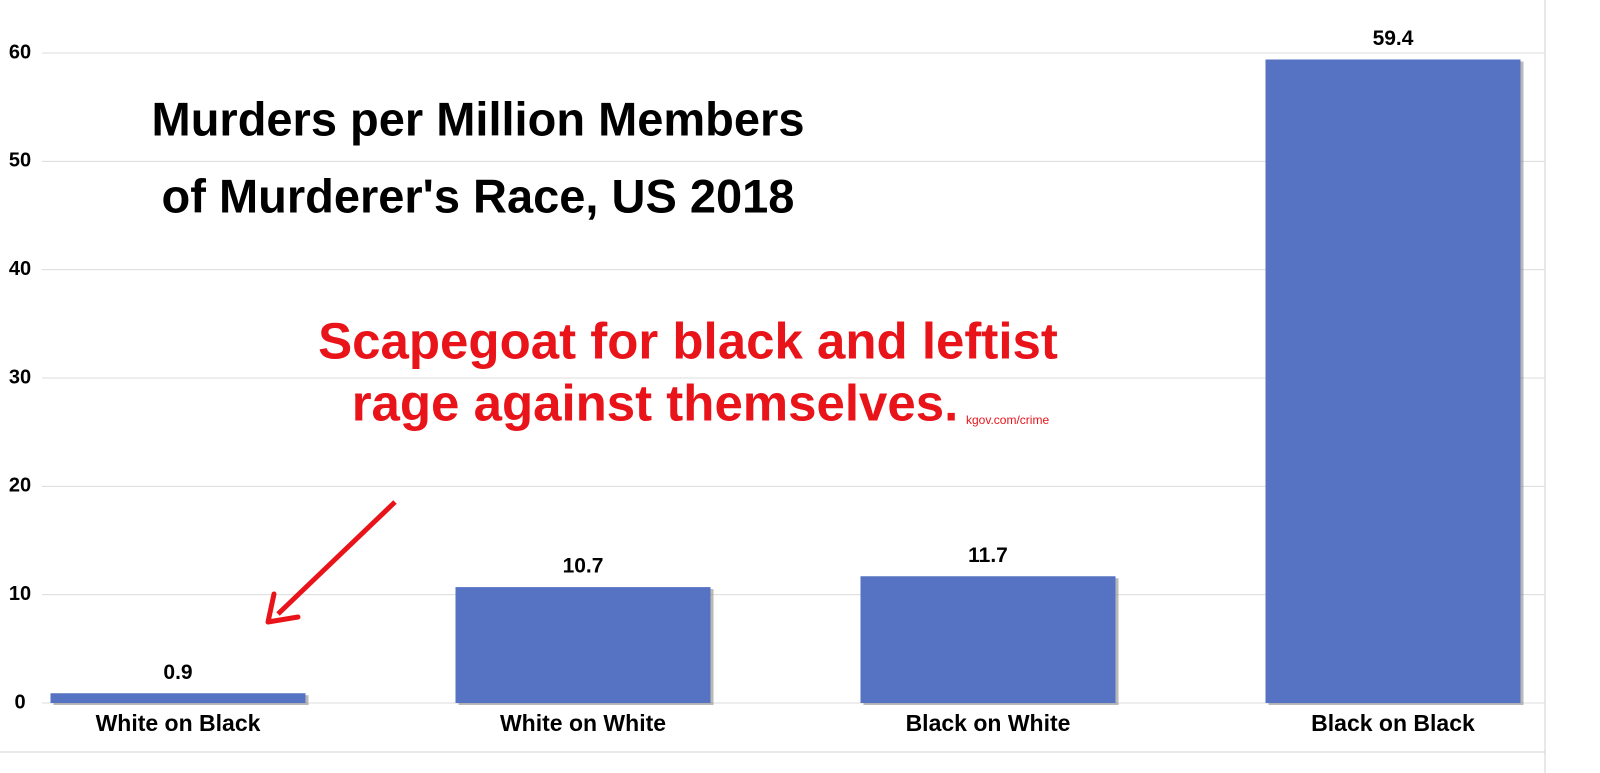  What do you see at coordinates (478, 118) in the screenshot?
I see `chart-title: Murders per Million Members` at bounding box center [478, 118].